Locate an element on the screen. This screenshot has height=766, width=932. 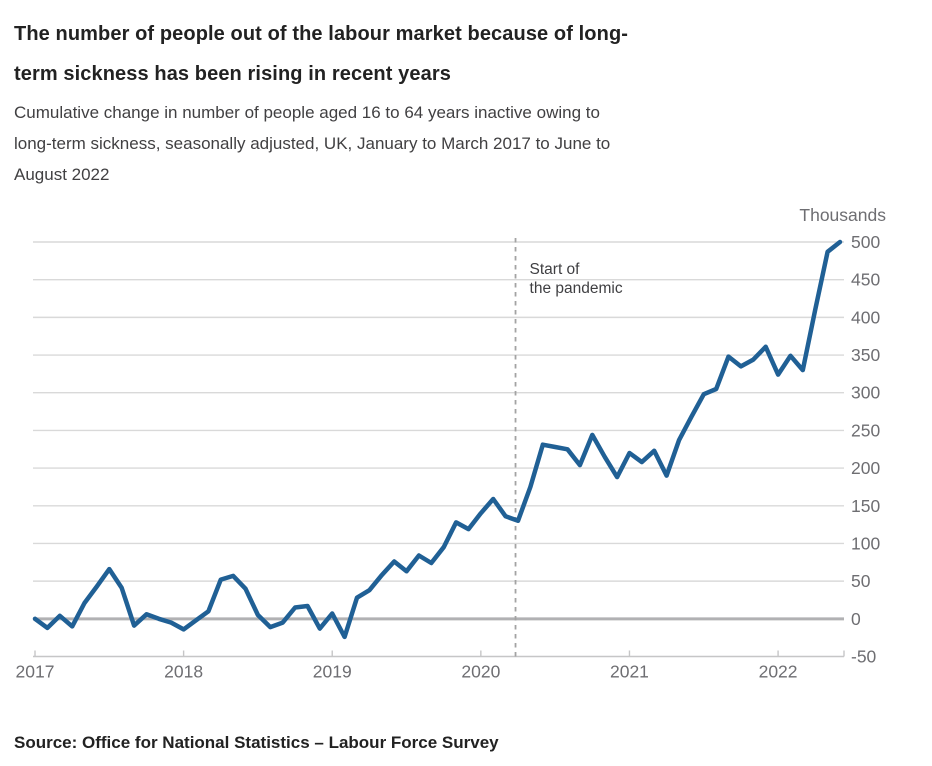
x-tick-label: 2019 is located at coordinates (332, 672).